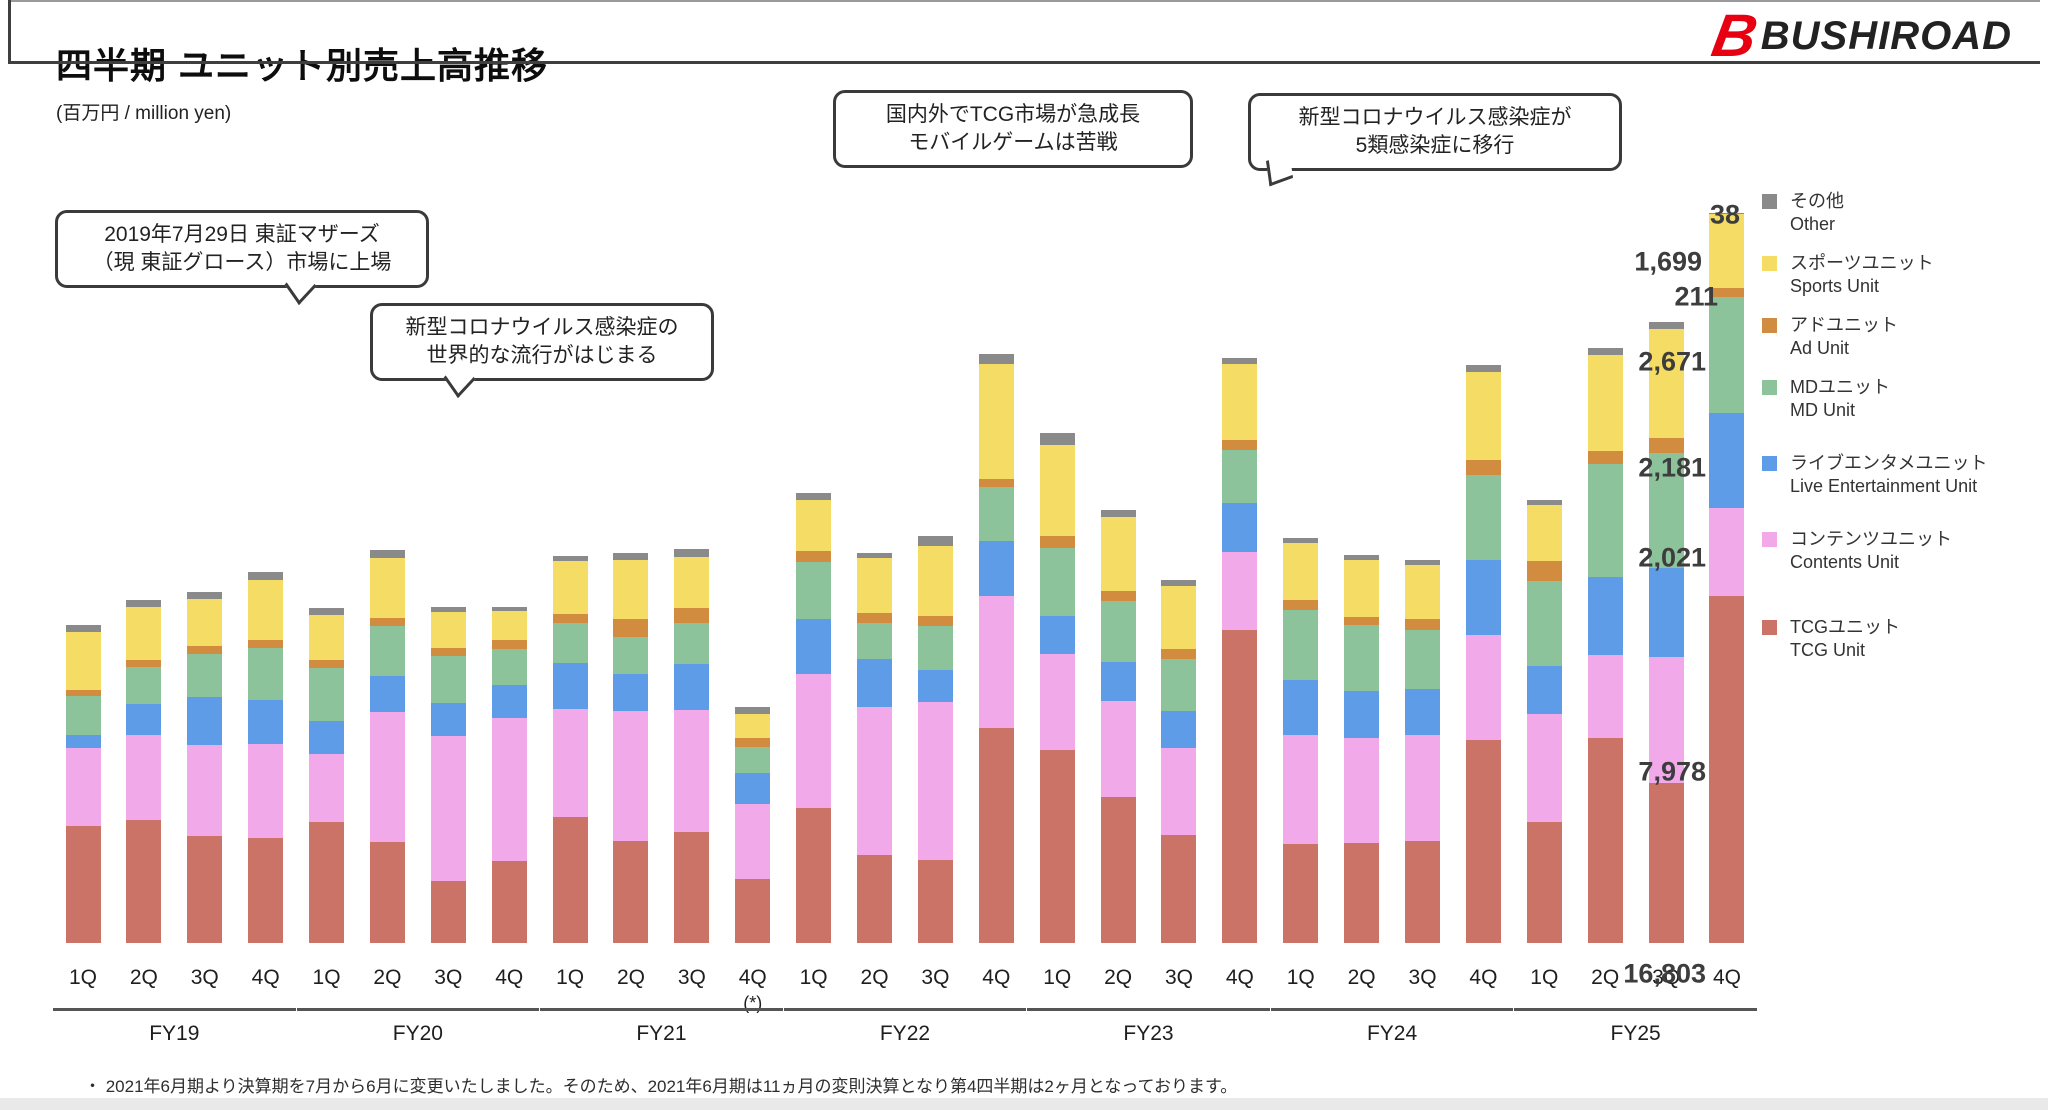 The image size is (2048, 1110). I want to click on fiscal-year-label-fy22: FY22, so click(905, 1033).